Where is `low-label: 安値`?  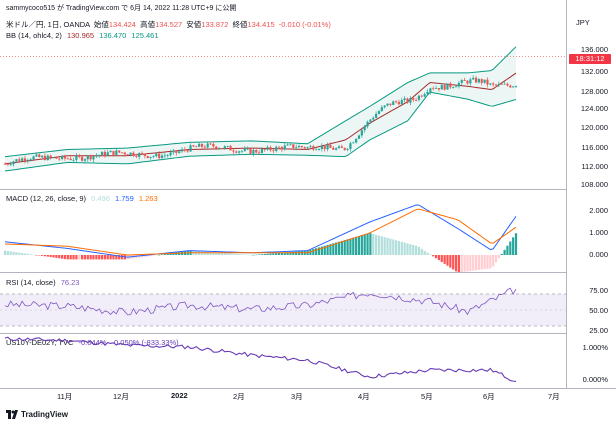 low-label: 安値 is located at coordinates (194, 24).